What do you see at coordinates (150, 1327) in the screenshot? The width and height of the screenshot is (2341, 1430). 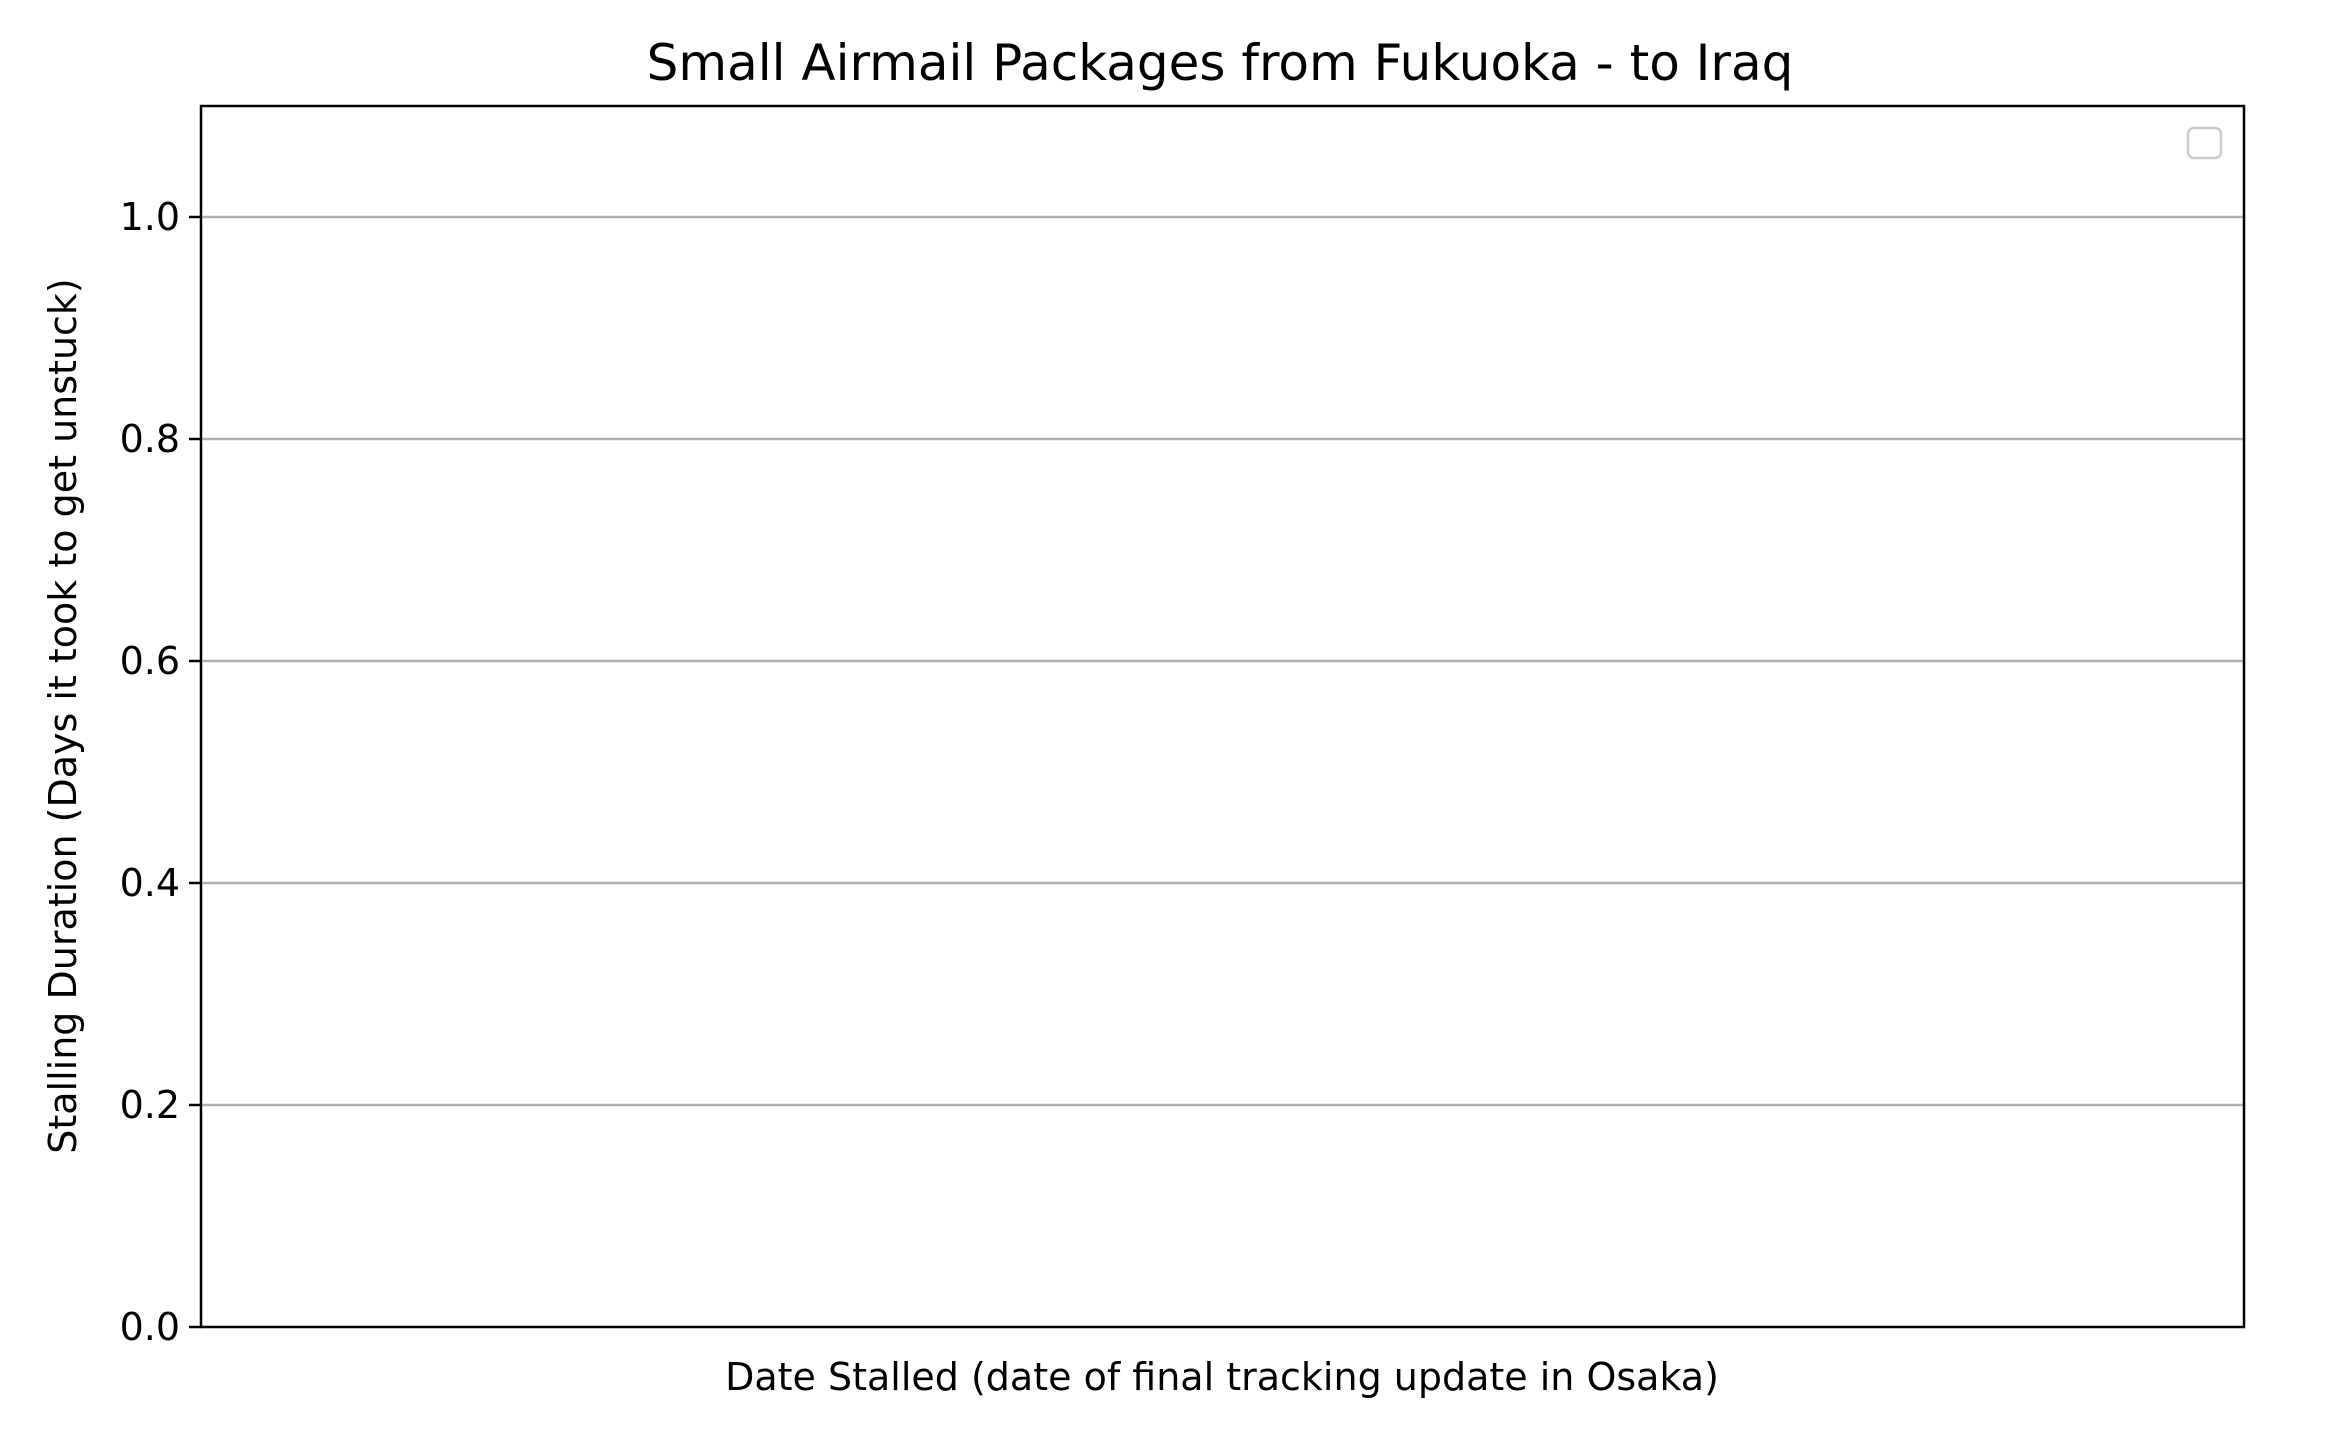 I see `y-tick-label: 0.0` at bounding box center [150, 1327].